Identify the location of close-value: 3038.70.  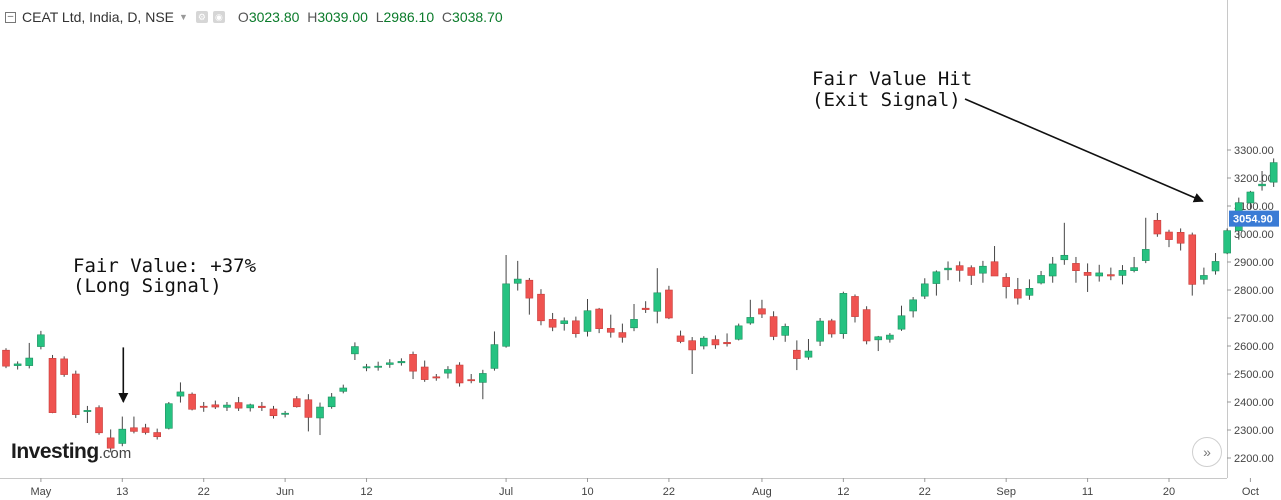
(477, 17).